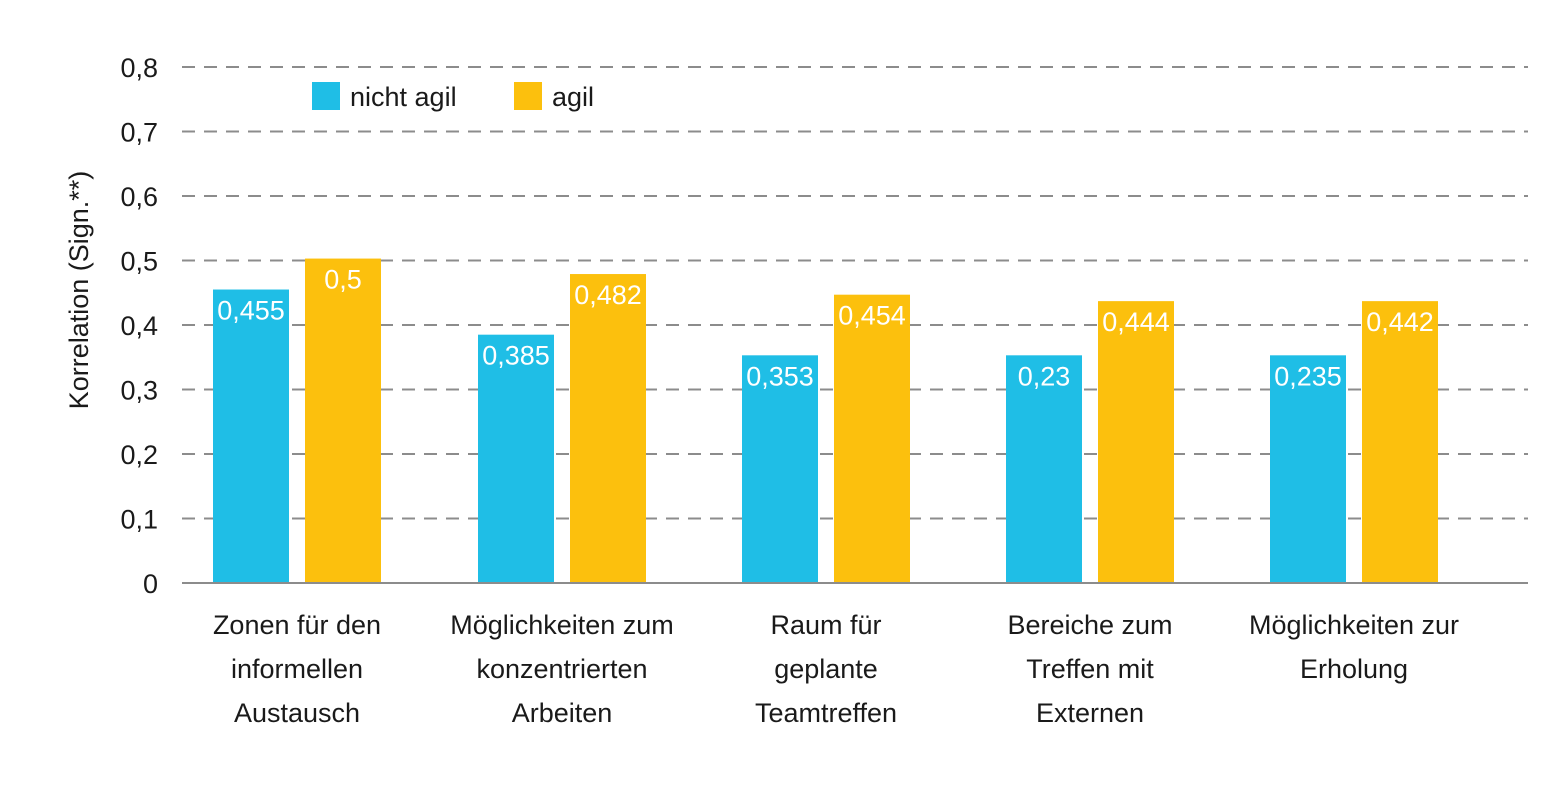 This screenshot has width=1560, height=794. I want to click on category-label: Möglichkeiten zur Erholung, so click(1354, 647).